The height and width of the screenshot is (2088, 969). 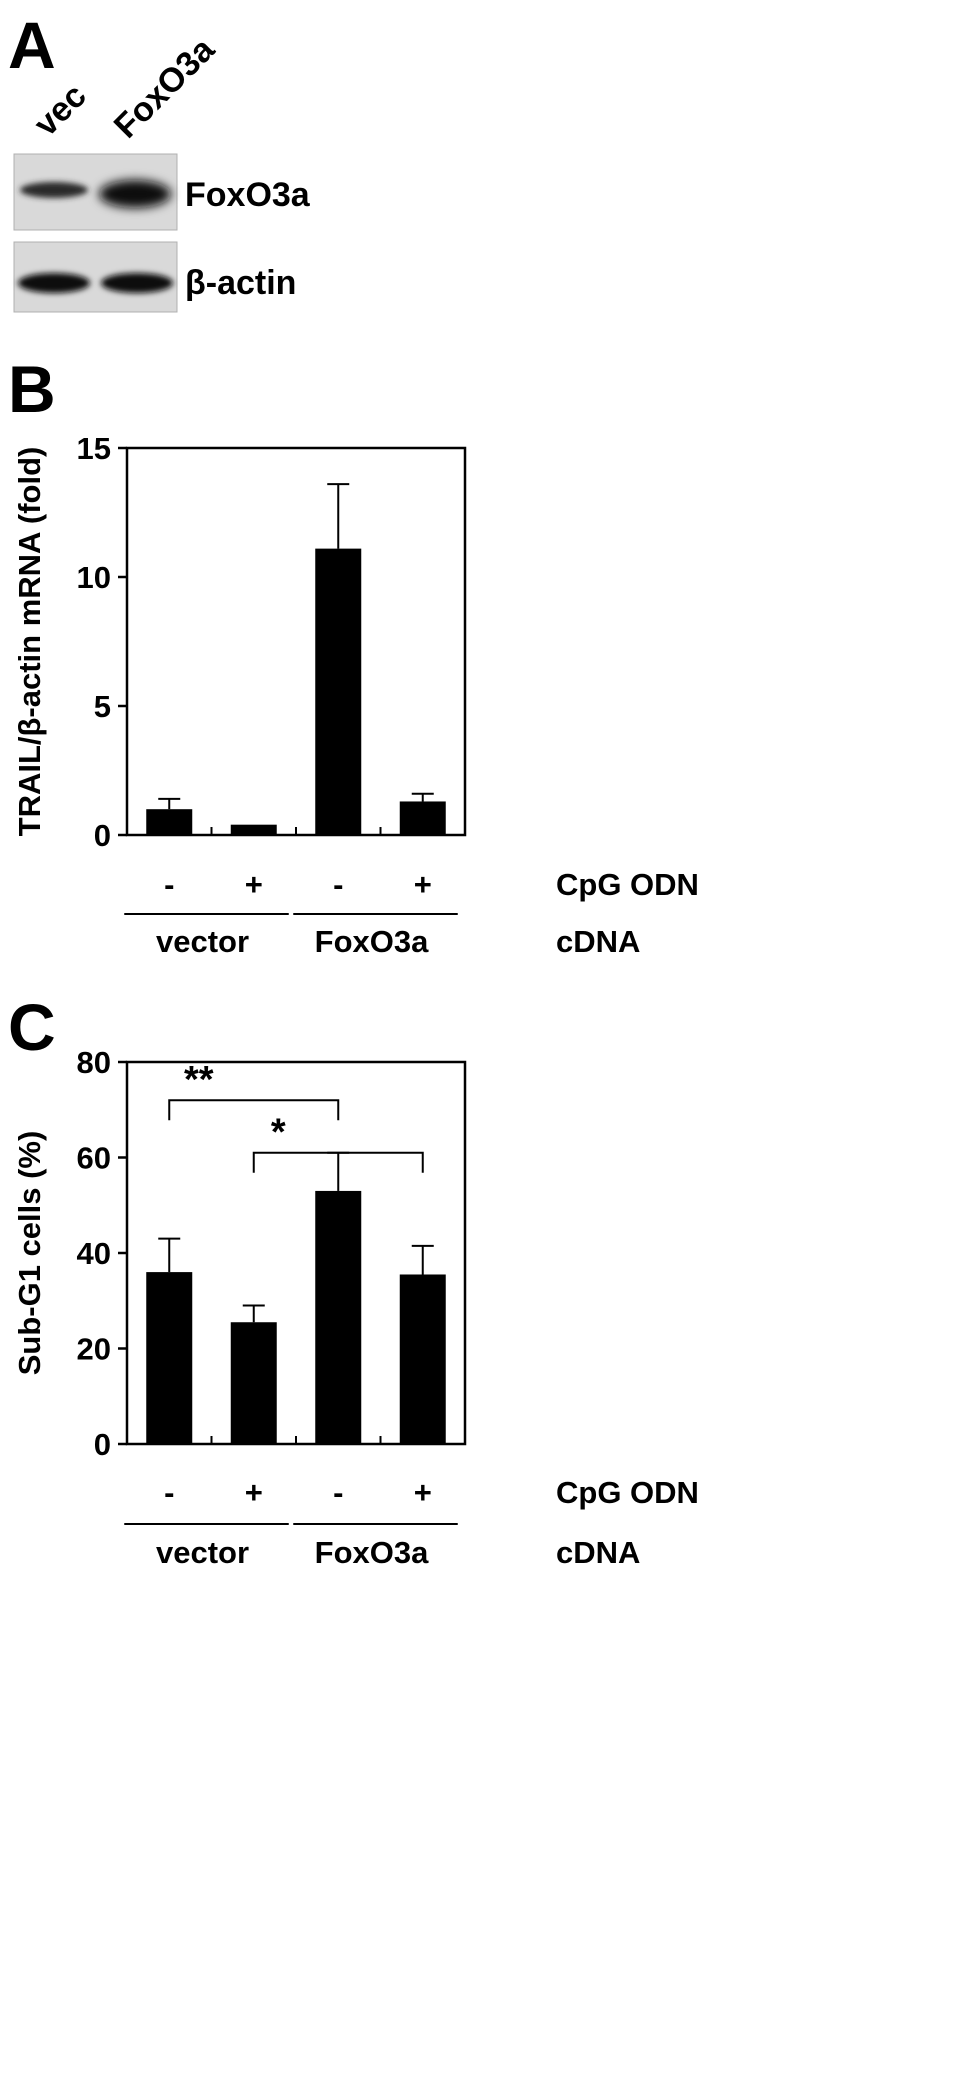 I want to click on panel-a-label: A, so click(x=32, y=45).